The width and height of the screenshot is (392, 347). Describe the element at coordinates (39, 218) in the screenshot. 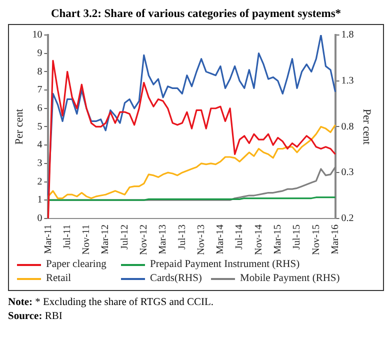

I see `y-tick-label: 0` at that location.